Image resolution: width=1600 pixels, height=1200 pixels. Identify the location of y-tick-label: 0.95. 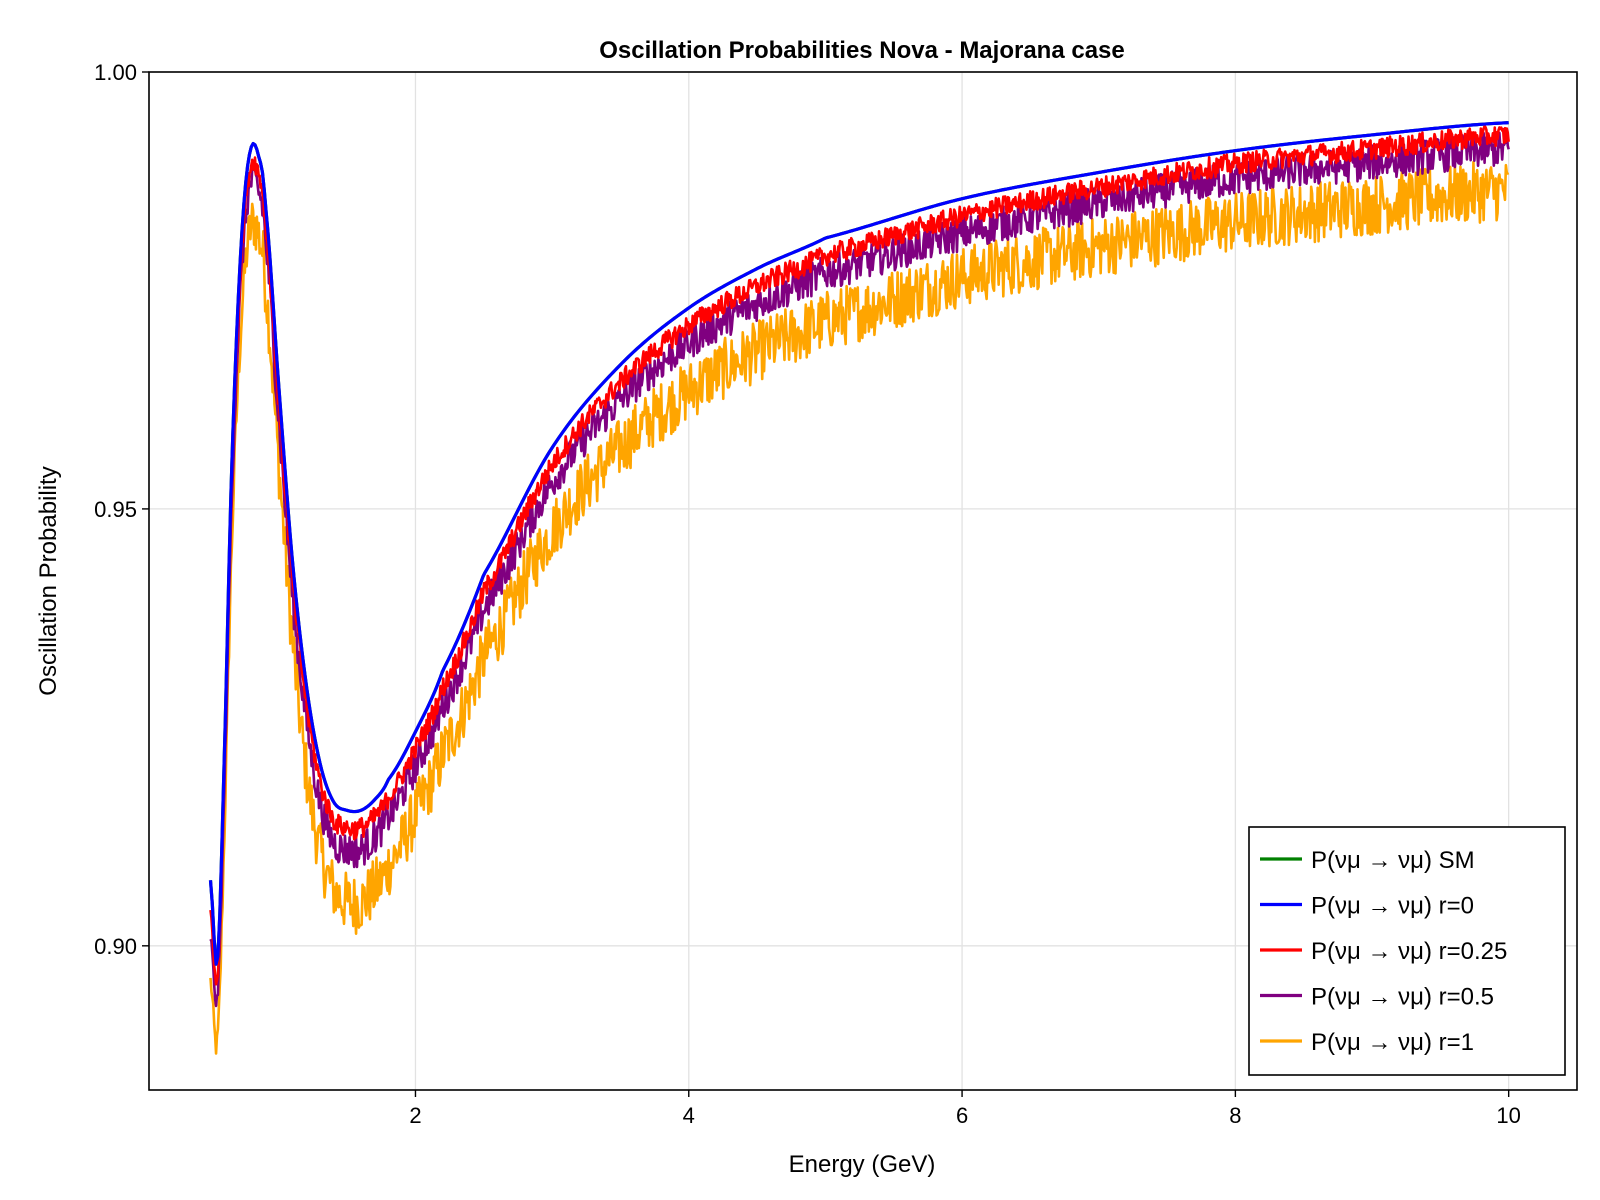
(115, 509).